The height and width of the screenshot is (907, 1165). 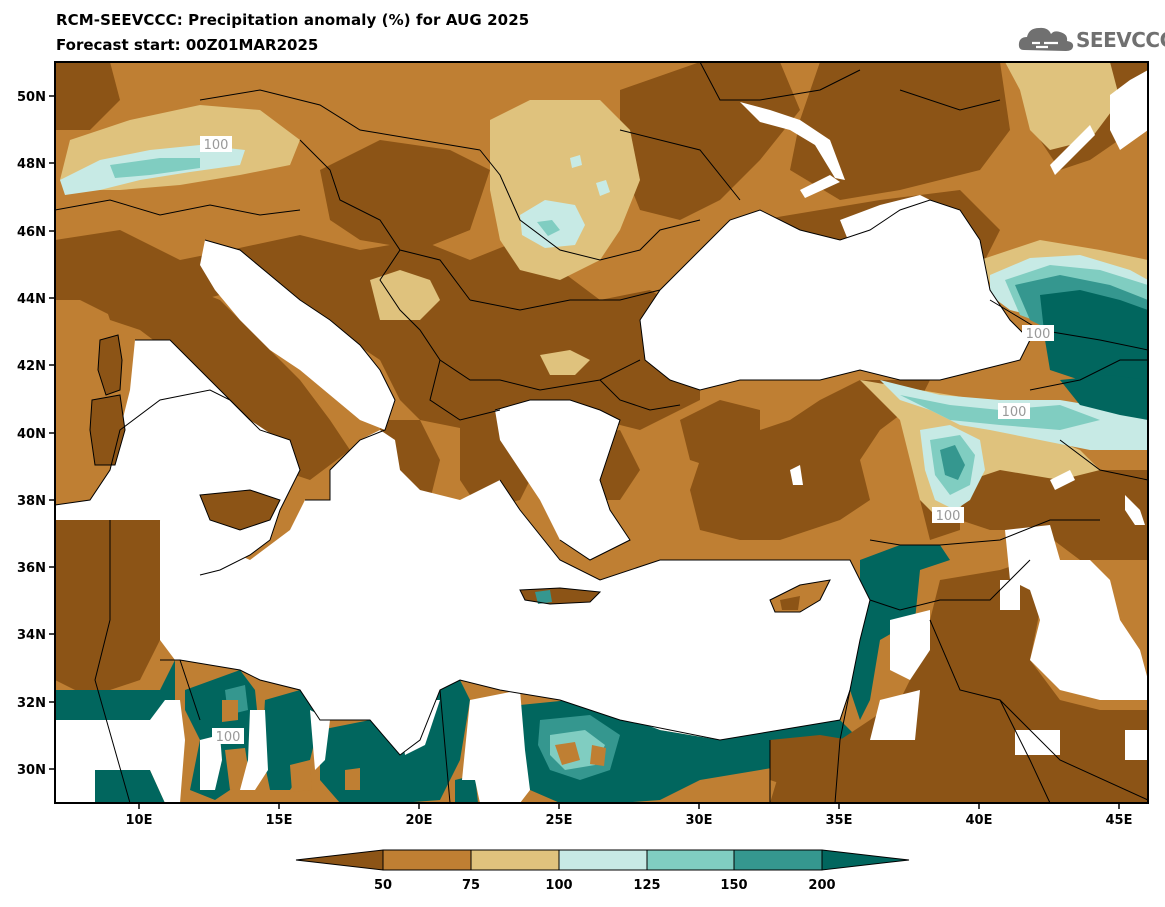 What do you see at coordinates (699, 820) in the screenshot?
I see `lon-tick-label: 30E` at bounding box center [699, 820].